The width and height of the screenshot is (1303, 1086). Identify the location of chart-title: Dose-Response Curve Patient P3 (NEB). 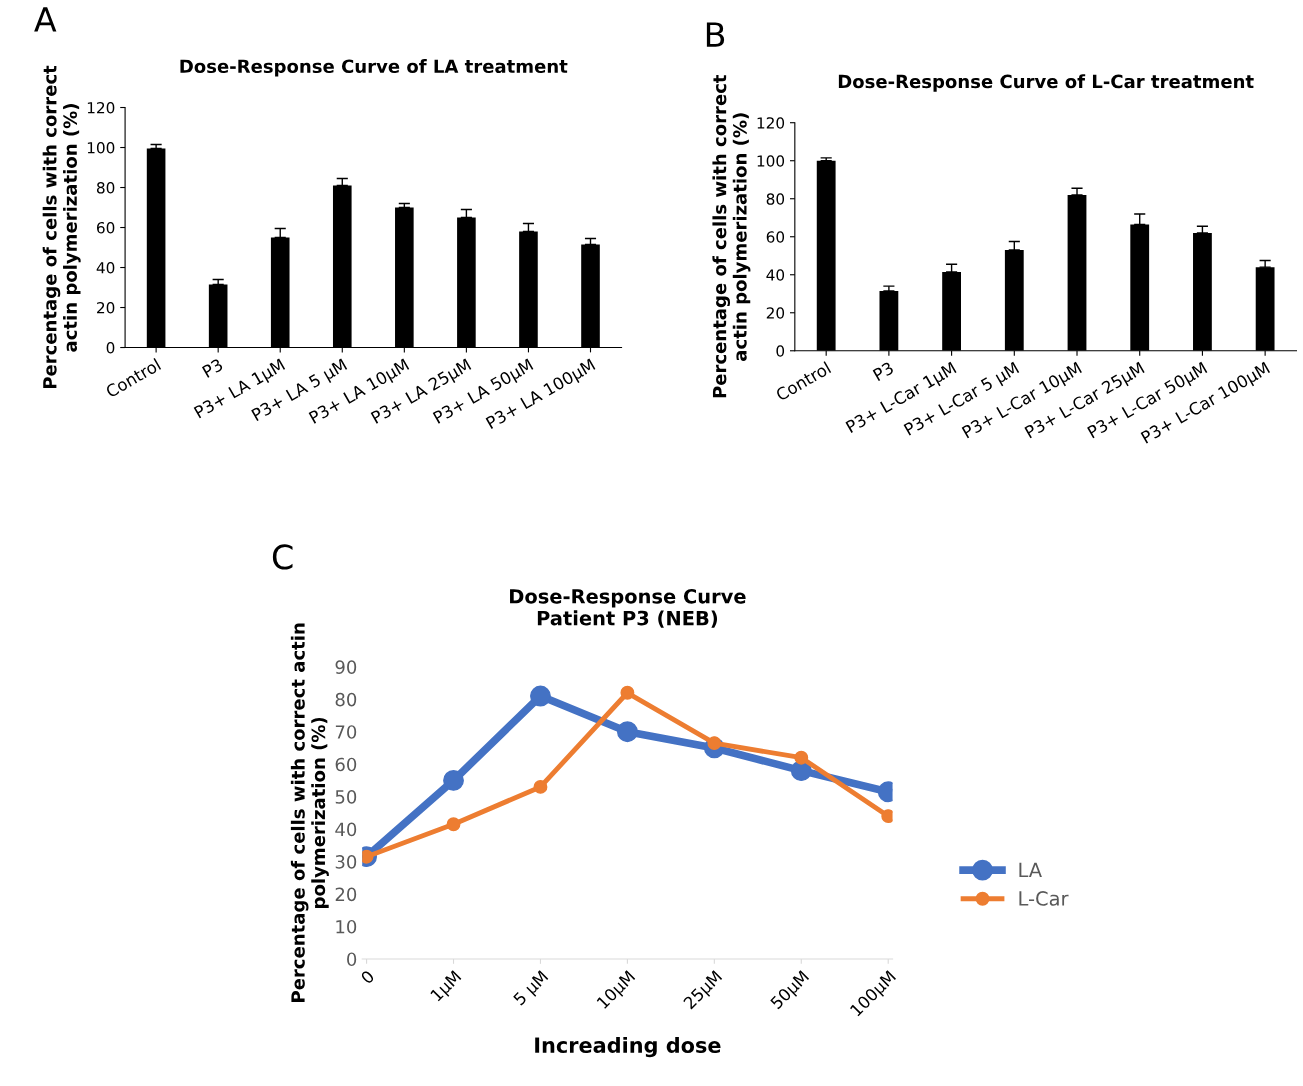
(628, 608).